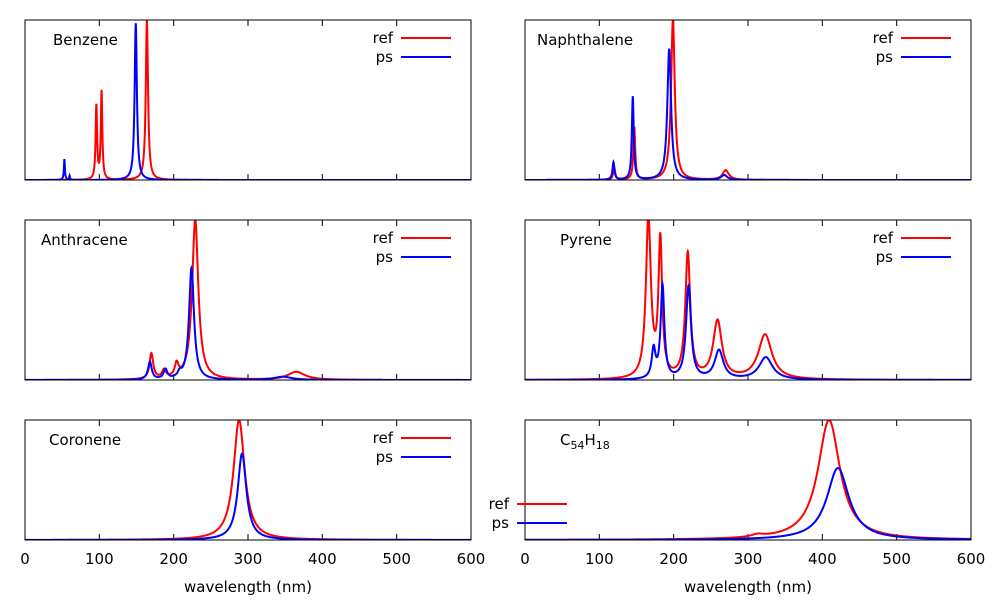 Image resolution: width=1000 pixels, height=600 pixels. I want to click on panel-title: Coronene, so click(85, 440).